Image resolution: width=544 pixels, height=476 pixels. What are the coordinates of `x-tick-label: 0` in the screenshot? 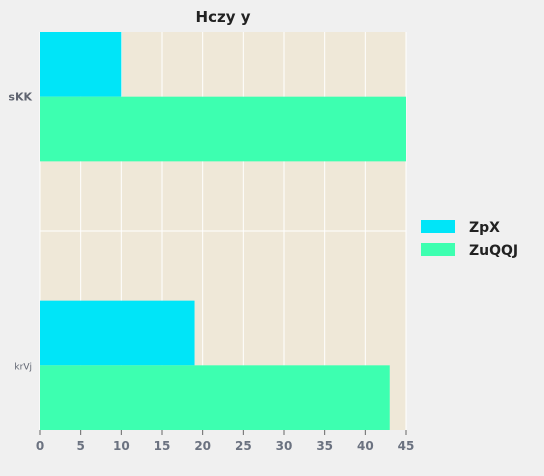 It's located at (40, 446).